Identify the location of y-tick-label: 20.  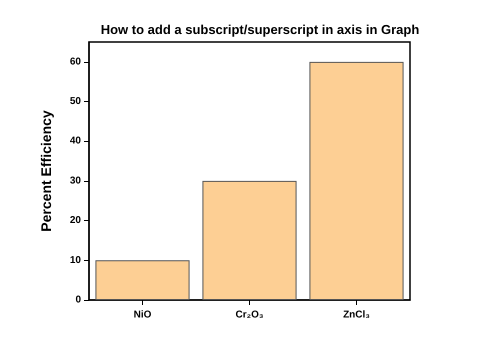
(76, 220).